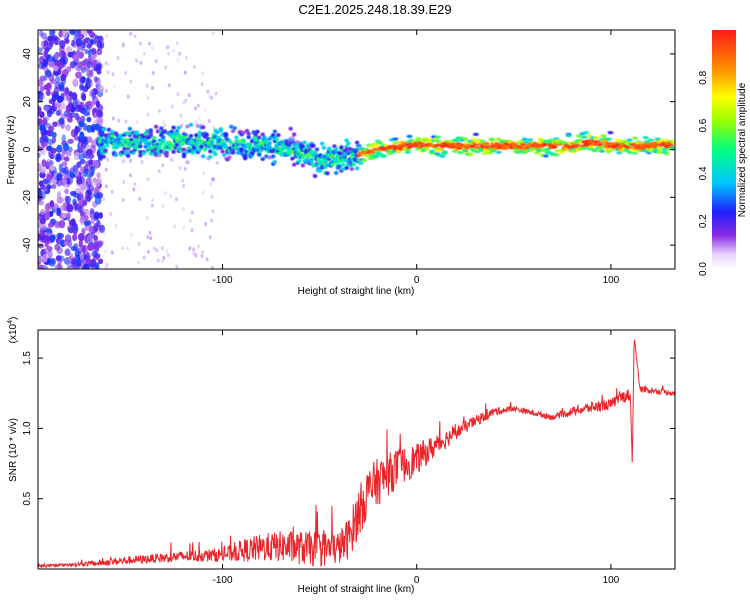 The height and width of the screenshot is (600, 750). I want to click on y-tick-label: 20, so click(27, 102).